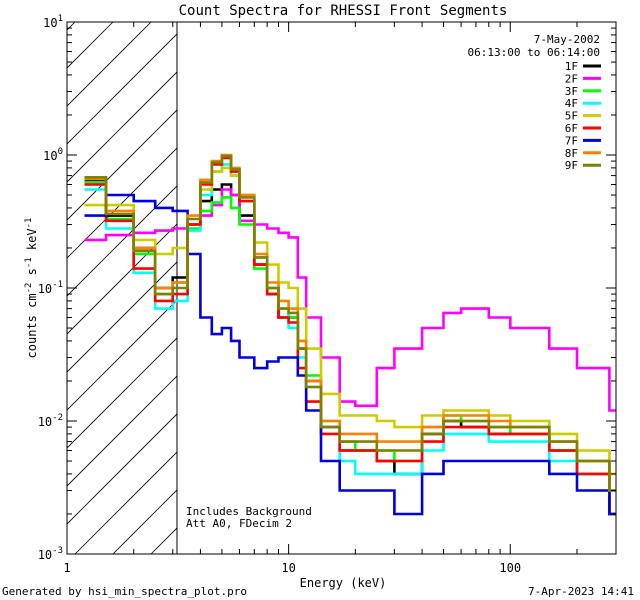 The height and width of the screenshot is (600, 640). Describe the element at coordinates (571, 165) in the screenshot. I see `legend-label-9F: 9F` at that location.